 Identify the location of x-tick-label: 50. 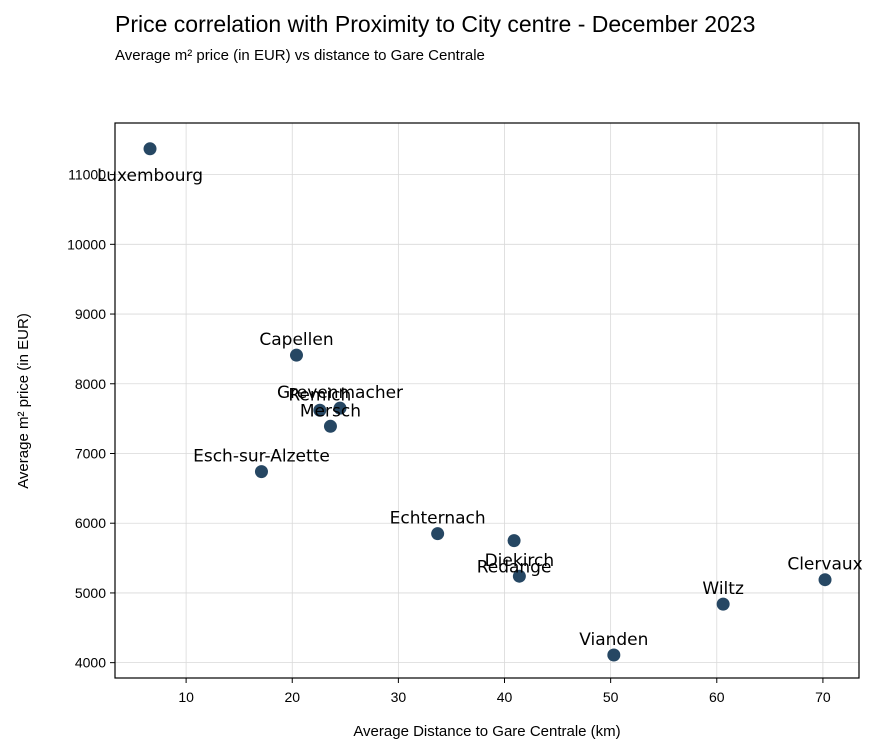
(611, 697).